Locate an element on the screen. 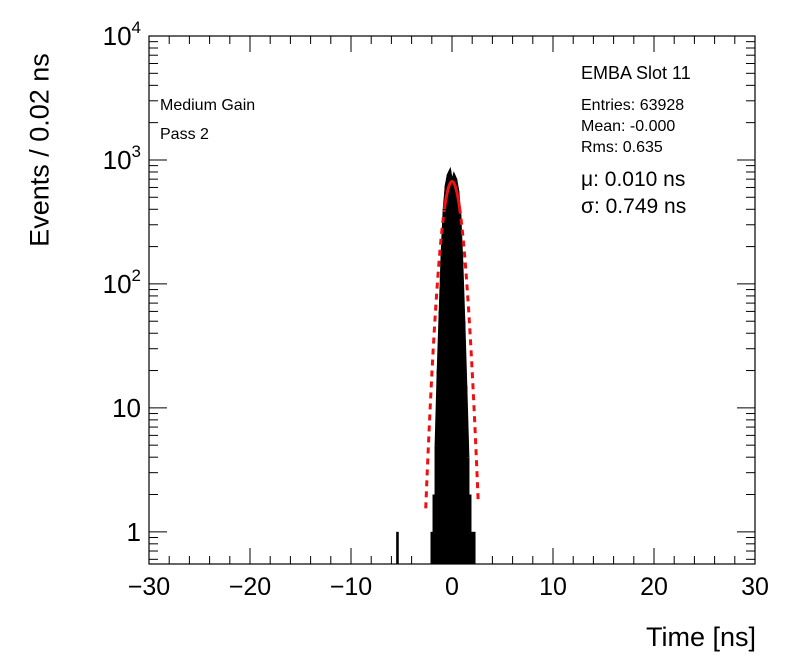 The image size is (796, 672). fit-curve-core is located at coordinates (452, 195).